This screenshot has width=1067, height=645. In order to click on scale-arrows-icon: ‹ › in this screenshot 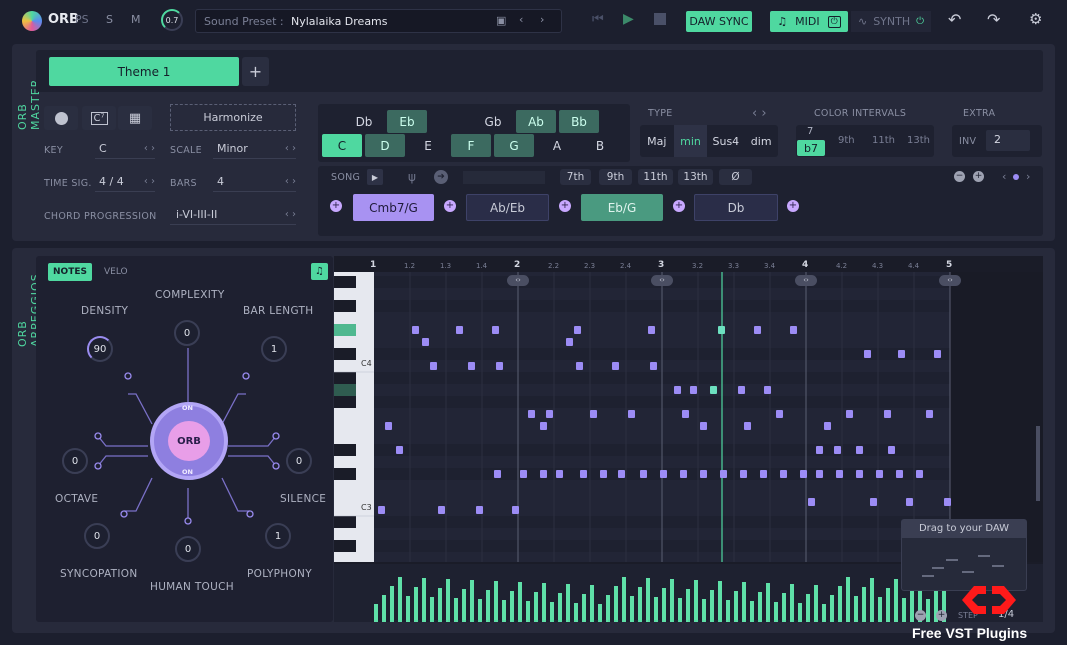, I will do `click(290, 148)`.